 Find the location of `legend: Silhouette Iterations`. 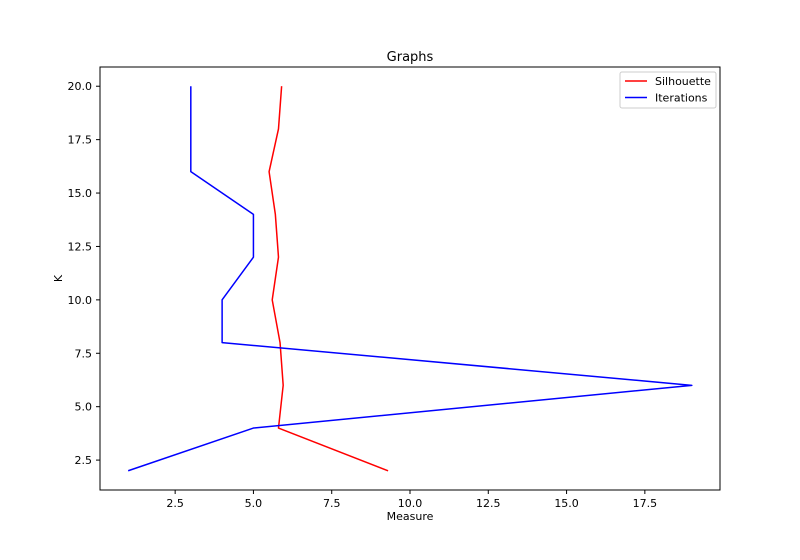

legend: Silhouette Iterations is located at coordinates (668, 90).